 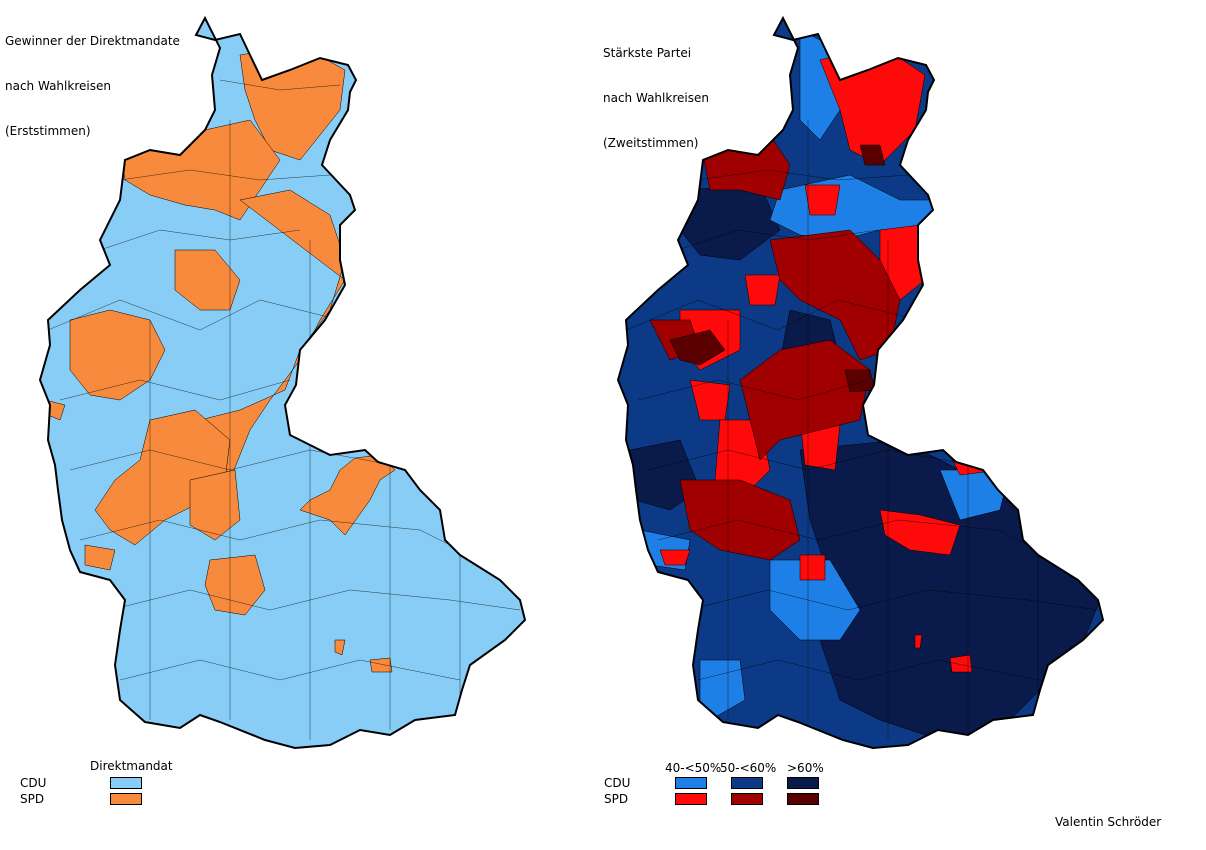 What do you see at coordinates (747, 799) in the screenshot?
I see `right-legend-spd-50-60-swatch` at bounding box center [747, 799].